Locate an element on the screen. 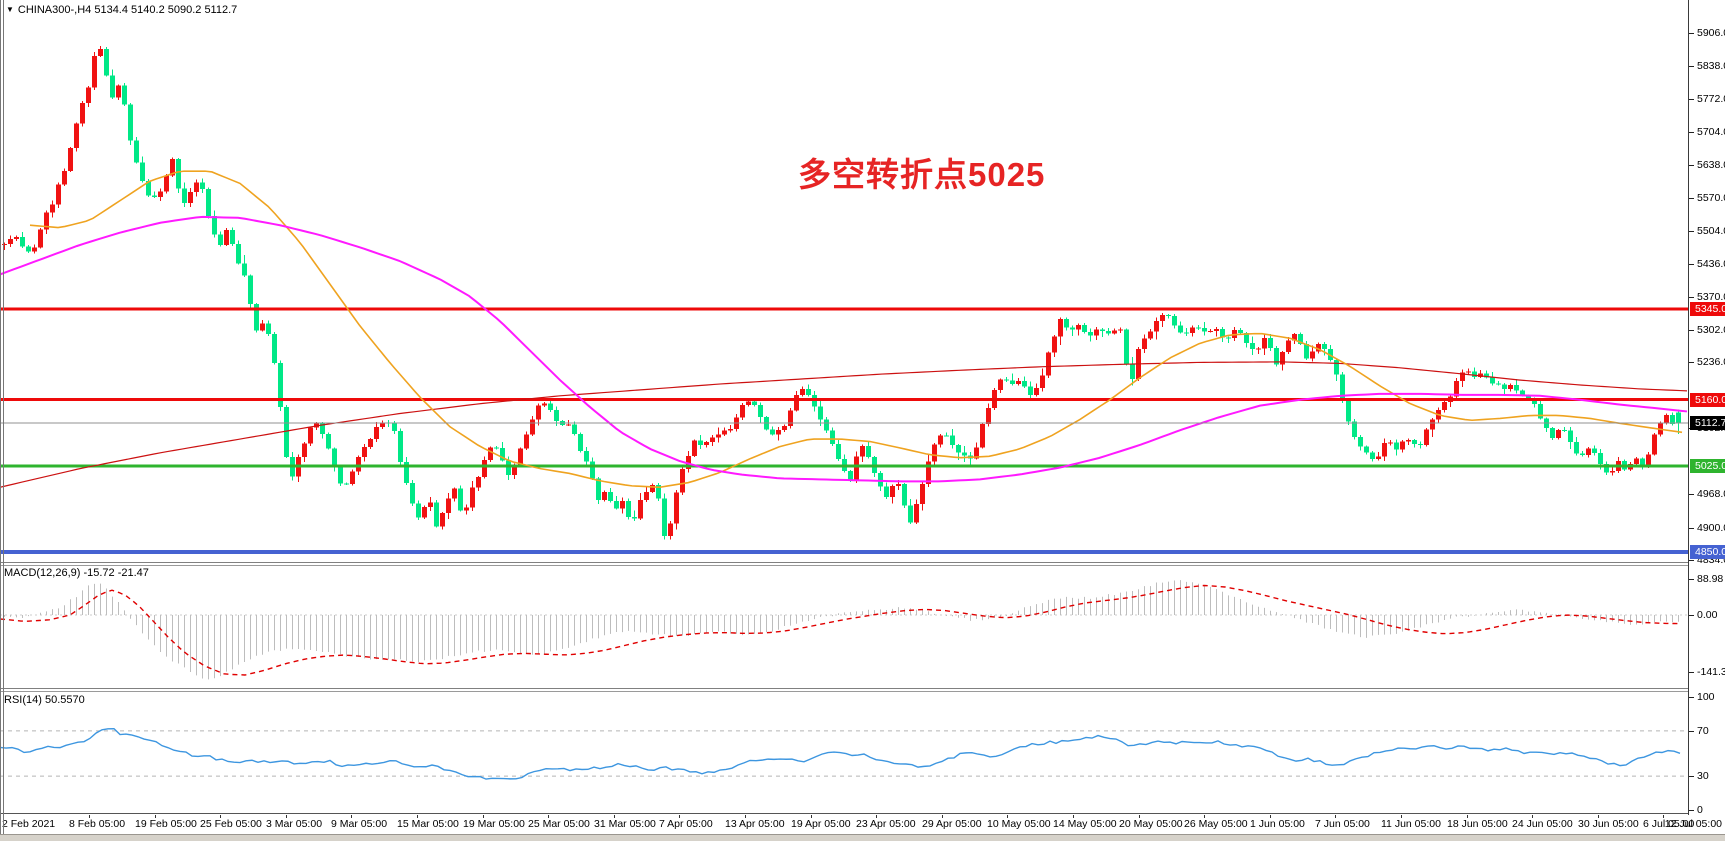  rsi-tick-100-tick is located at coordinates (1691, 697).